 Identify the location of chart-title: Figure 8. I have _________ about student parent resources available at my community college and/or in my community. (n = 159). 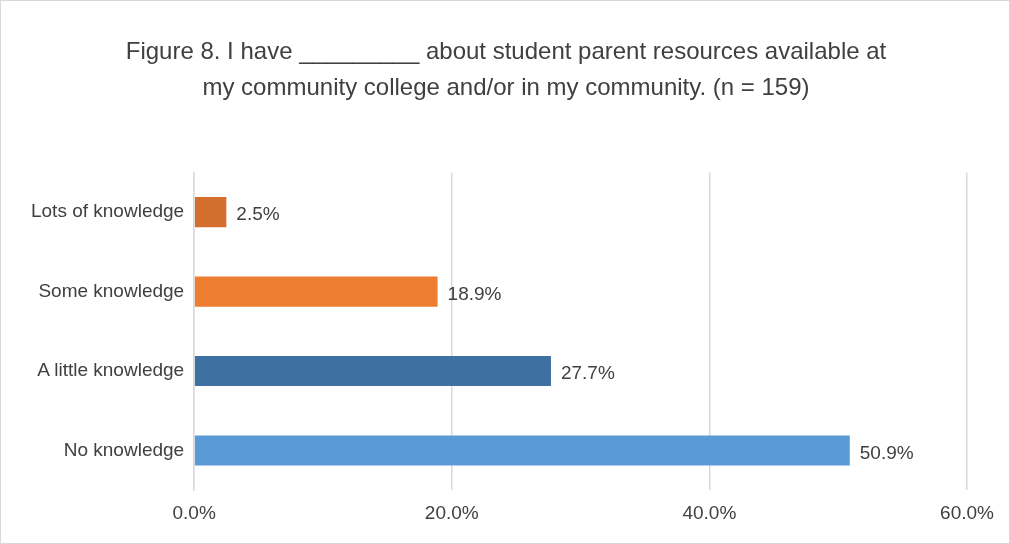
(506, 69).